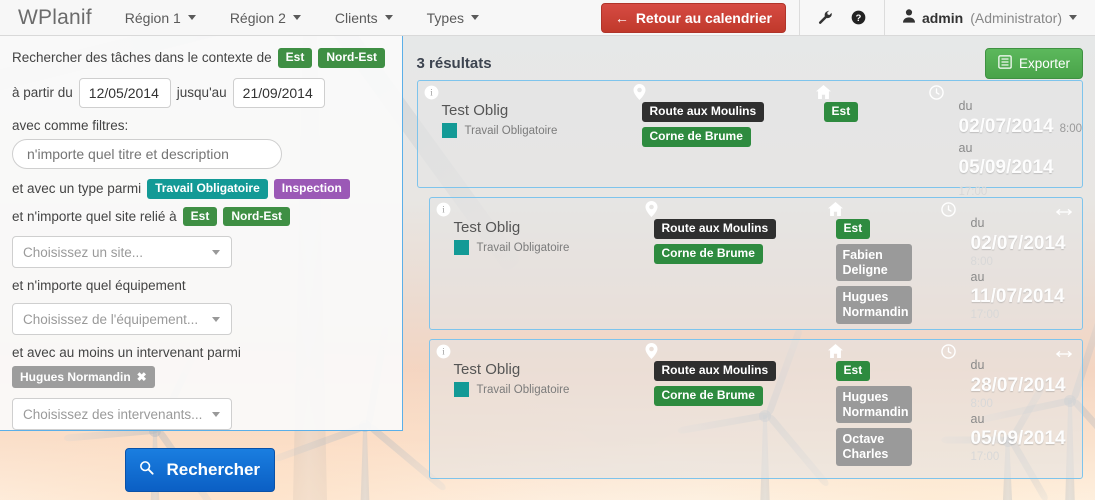 This screenshot has height=500, width=1095. Describe the element at coordinates (147, 153) in the screenshot. I see `filters-input` at that location.